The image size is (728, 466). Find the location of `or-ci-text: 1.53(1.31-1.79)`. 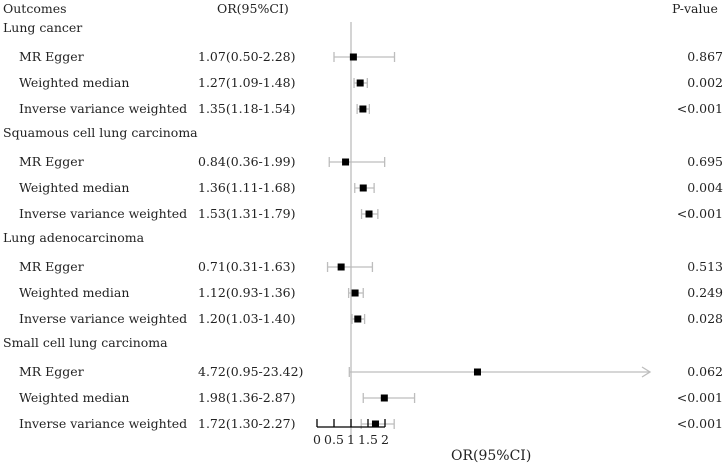

or-ci-text: 1.53(1.31-1.79) is located at coordinates (247, 213).